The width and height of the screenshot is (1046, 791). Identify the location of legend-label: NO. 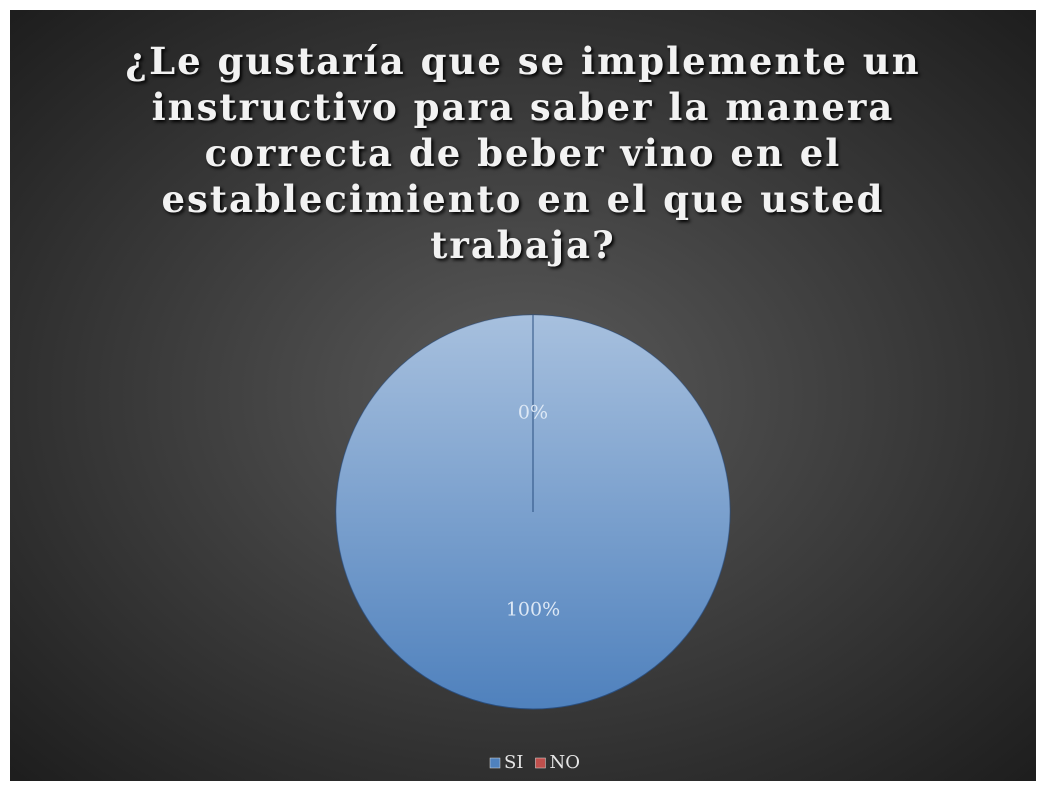
(564, 762).